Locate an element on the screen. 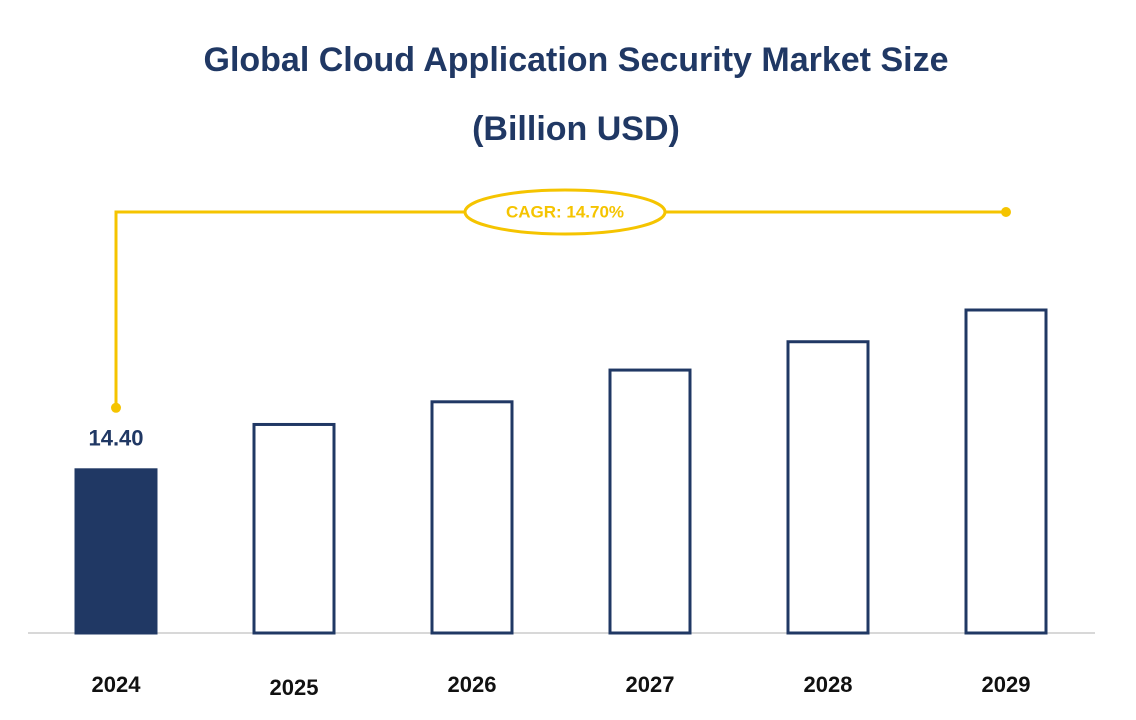 This screenshot has width=1136, height=720. cagr-label: CAGR: 14.70% is located at coordinates (565, 211).